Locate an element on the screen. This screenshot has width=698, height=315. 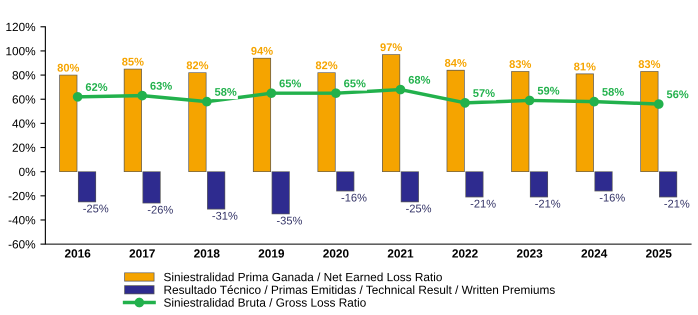
data-label: 59% is located at coordinates (549, 90).